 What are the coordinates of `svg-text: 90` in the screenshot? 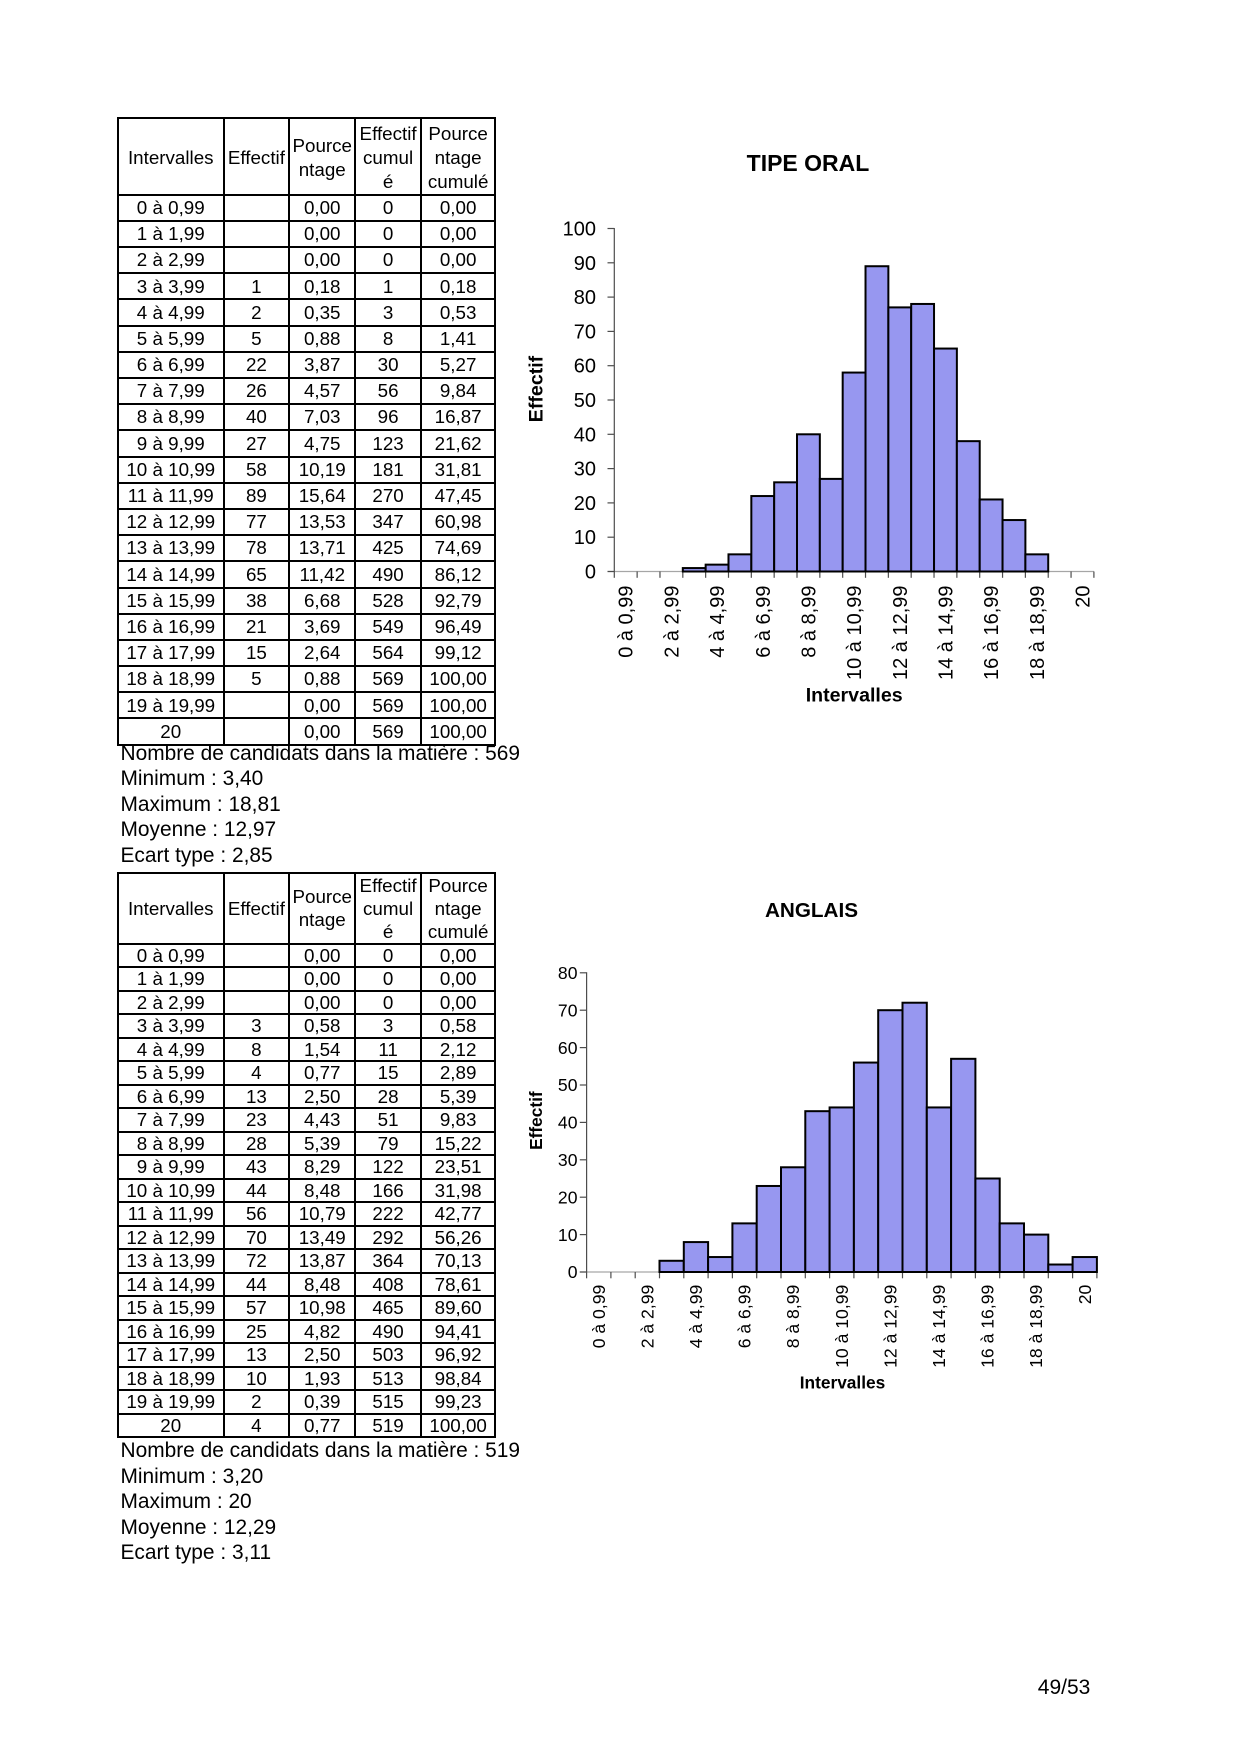 It's located at (585, 264).